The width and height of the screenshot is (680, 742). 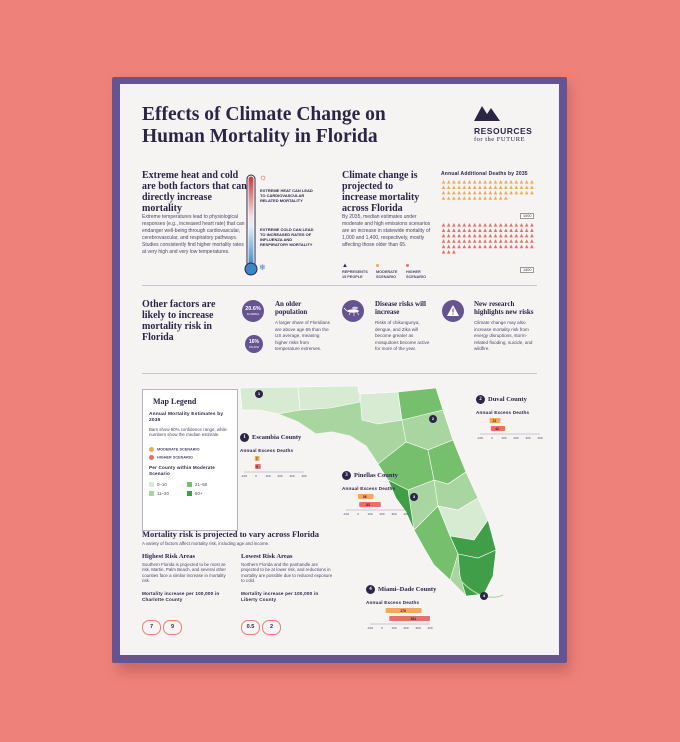 I want to click on us-pct: 16%, so click(x=253, y=342).